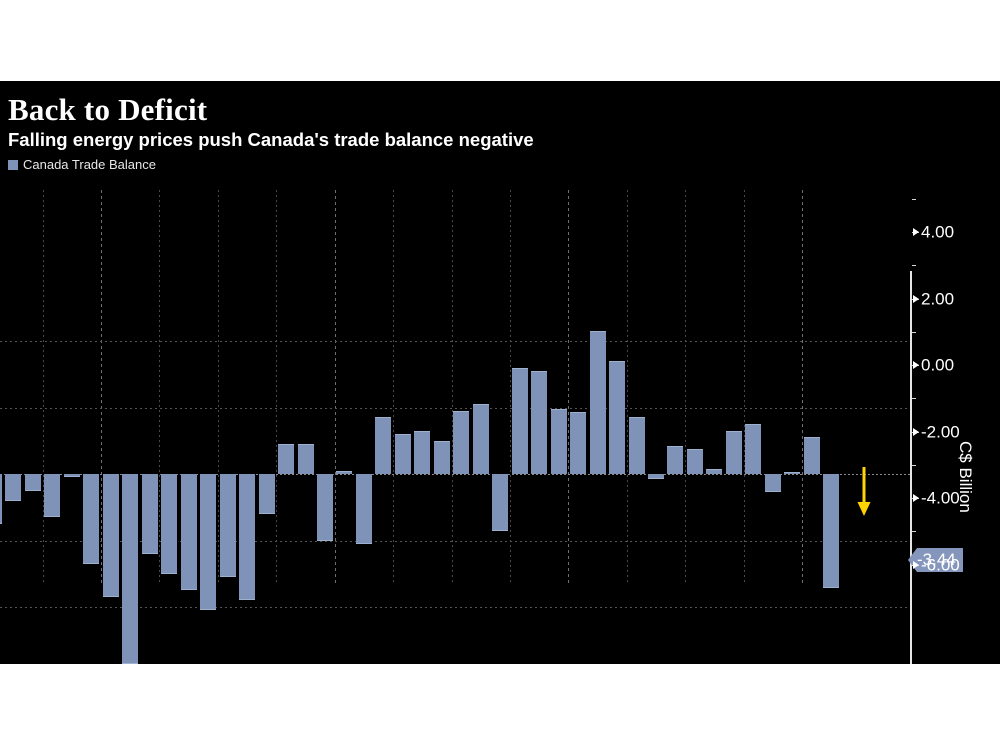 This screenshot has height=750, width=1000. Describe the element at coordinates (938, 365) in the screenshot. I see `y-tick-label: 0.00` at that location.